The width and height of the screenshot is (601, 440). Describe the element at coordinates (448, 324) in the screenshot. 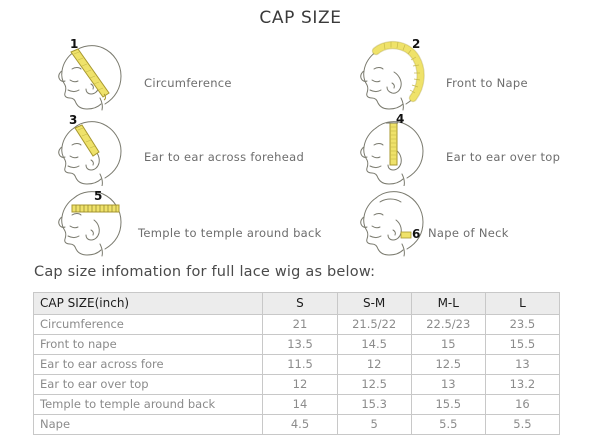

I see `row-value-m-l: 22.5/23` at that location.